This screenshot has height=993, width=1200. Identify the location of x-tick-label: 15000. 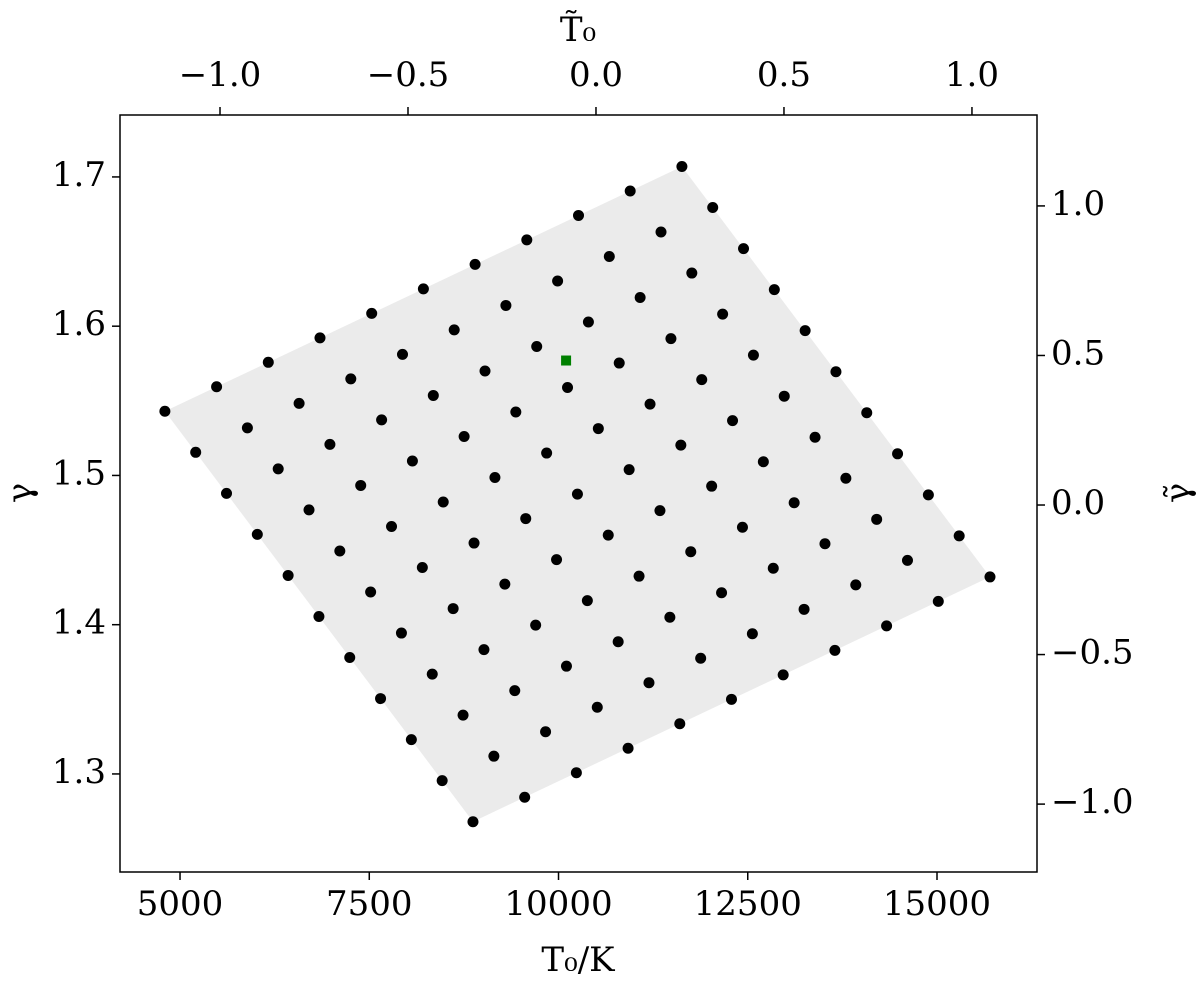
(937, 904).